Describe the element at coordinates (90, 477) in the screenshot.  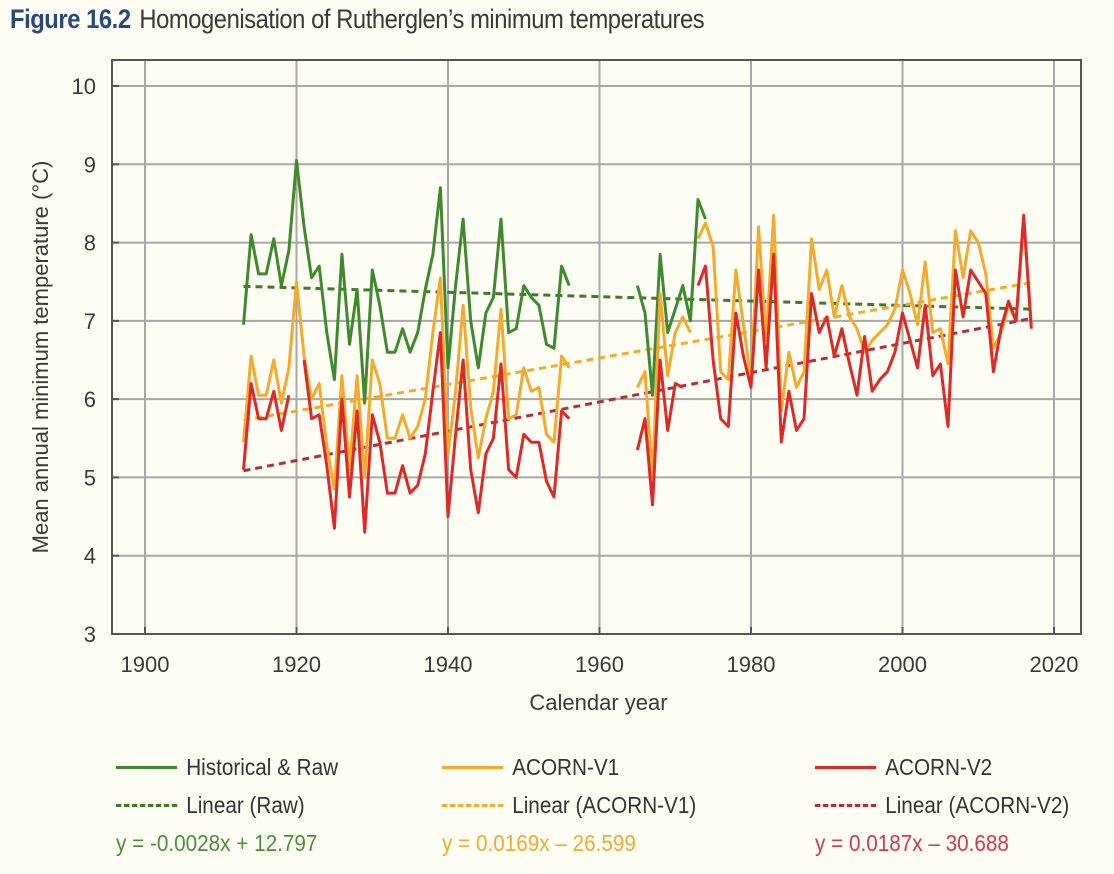
I see `y-tick-label: 5` at that location.